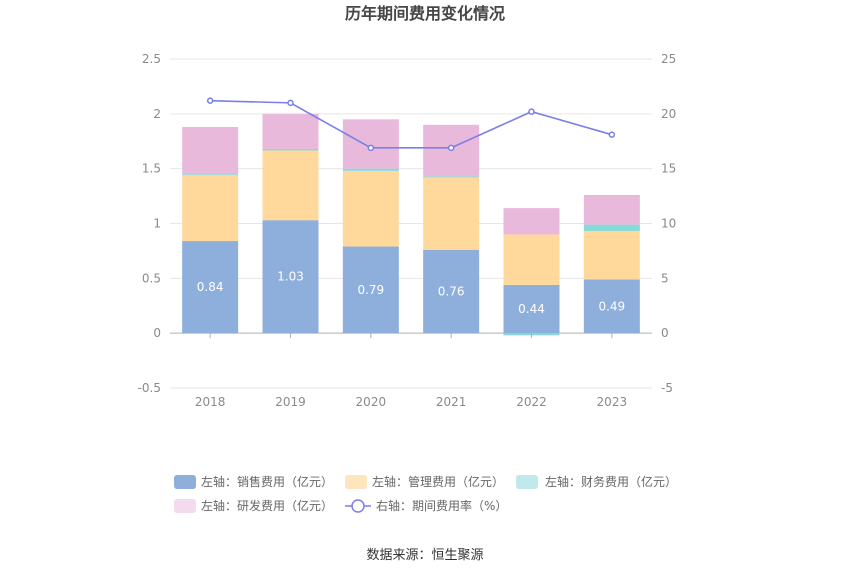 Image resolution: width=850 pixels, height=575 pixels. I want to click on bar-value-label: 1.03, so click(290, 277).